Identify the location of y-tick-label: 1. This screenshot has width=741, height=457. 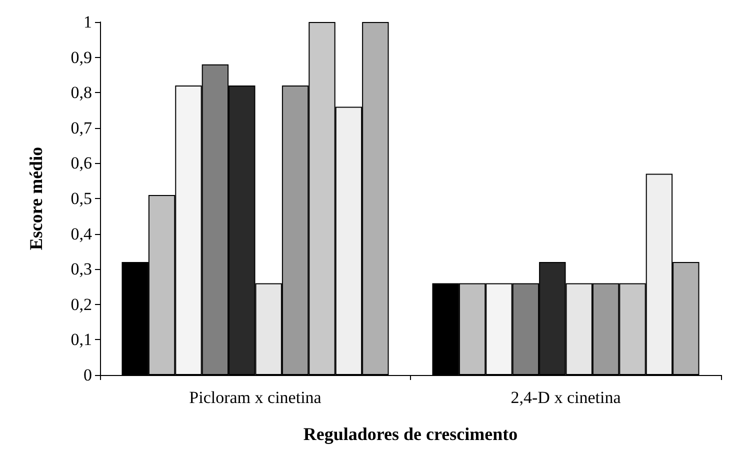
(88, 22).